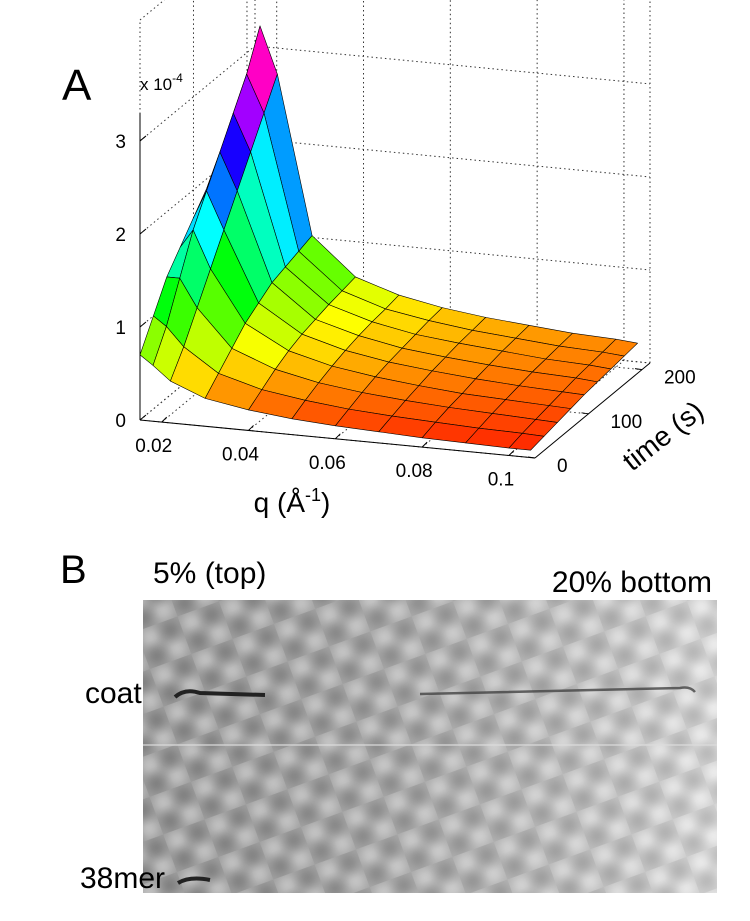 The height and width of the screenshot is (921, 750). What do you see at coordinates (501, 479) in the screenshot?
I see `x-tick-label: 0.1` at bounding box center [501, 479].